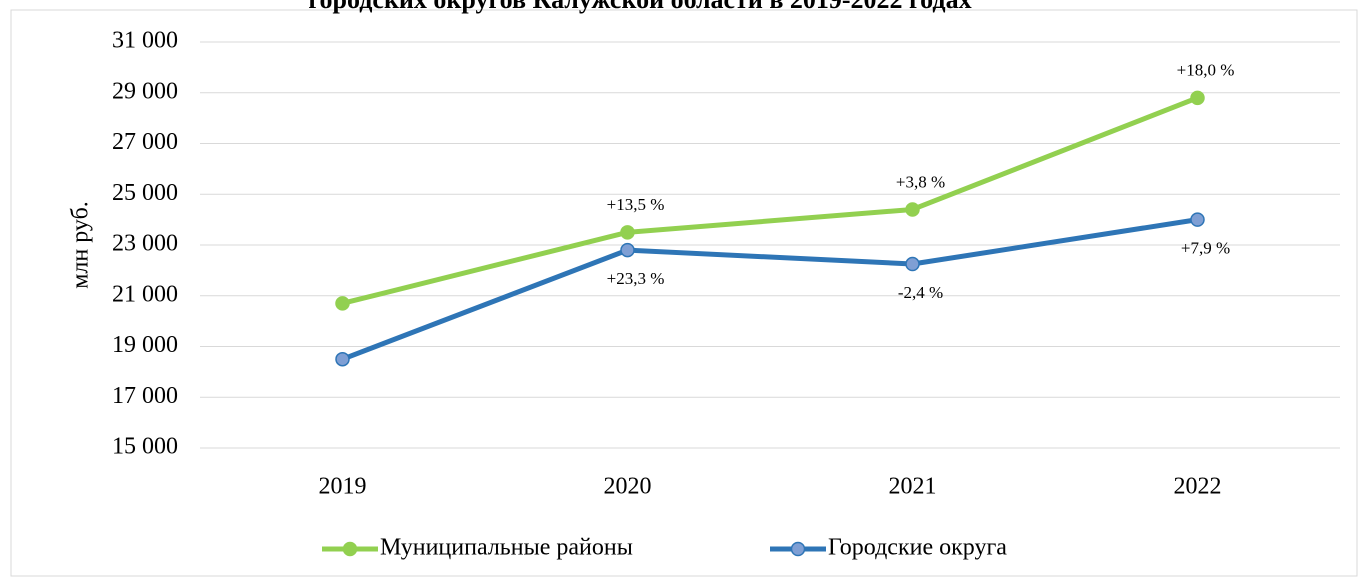 Image resolution: width=1360 pixels, height=578 pixels. What do you see at coordinates (1205, 248) in the screenshot?
I see `point-label: +7,9 %` at bounding box center [1205, 248].